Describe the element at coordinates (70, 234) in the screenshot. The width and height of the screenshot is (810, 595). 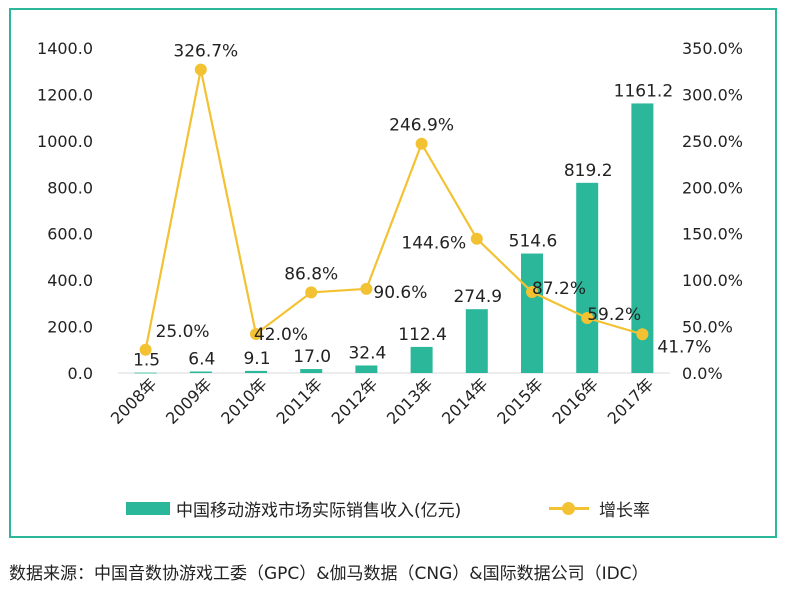
I see `y-left-tick-label: 600.0` at that location.